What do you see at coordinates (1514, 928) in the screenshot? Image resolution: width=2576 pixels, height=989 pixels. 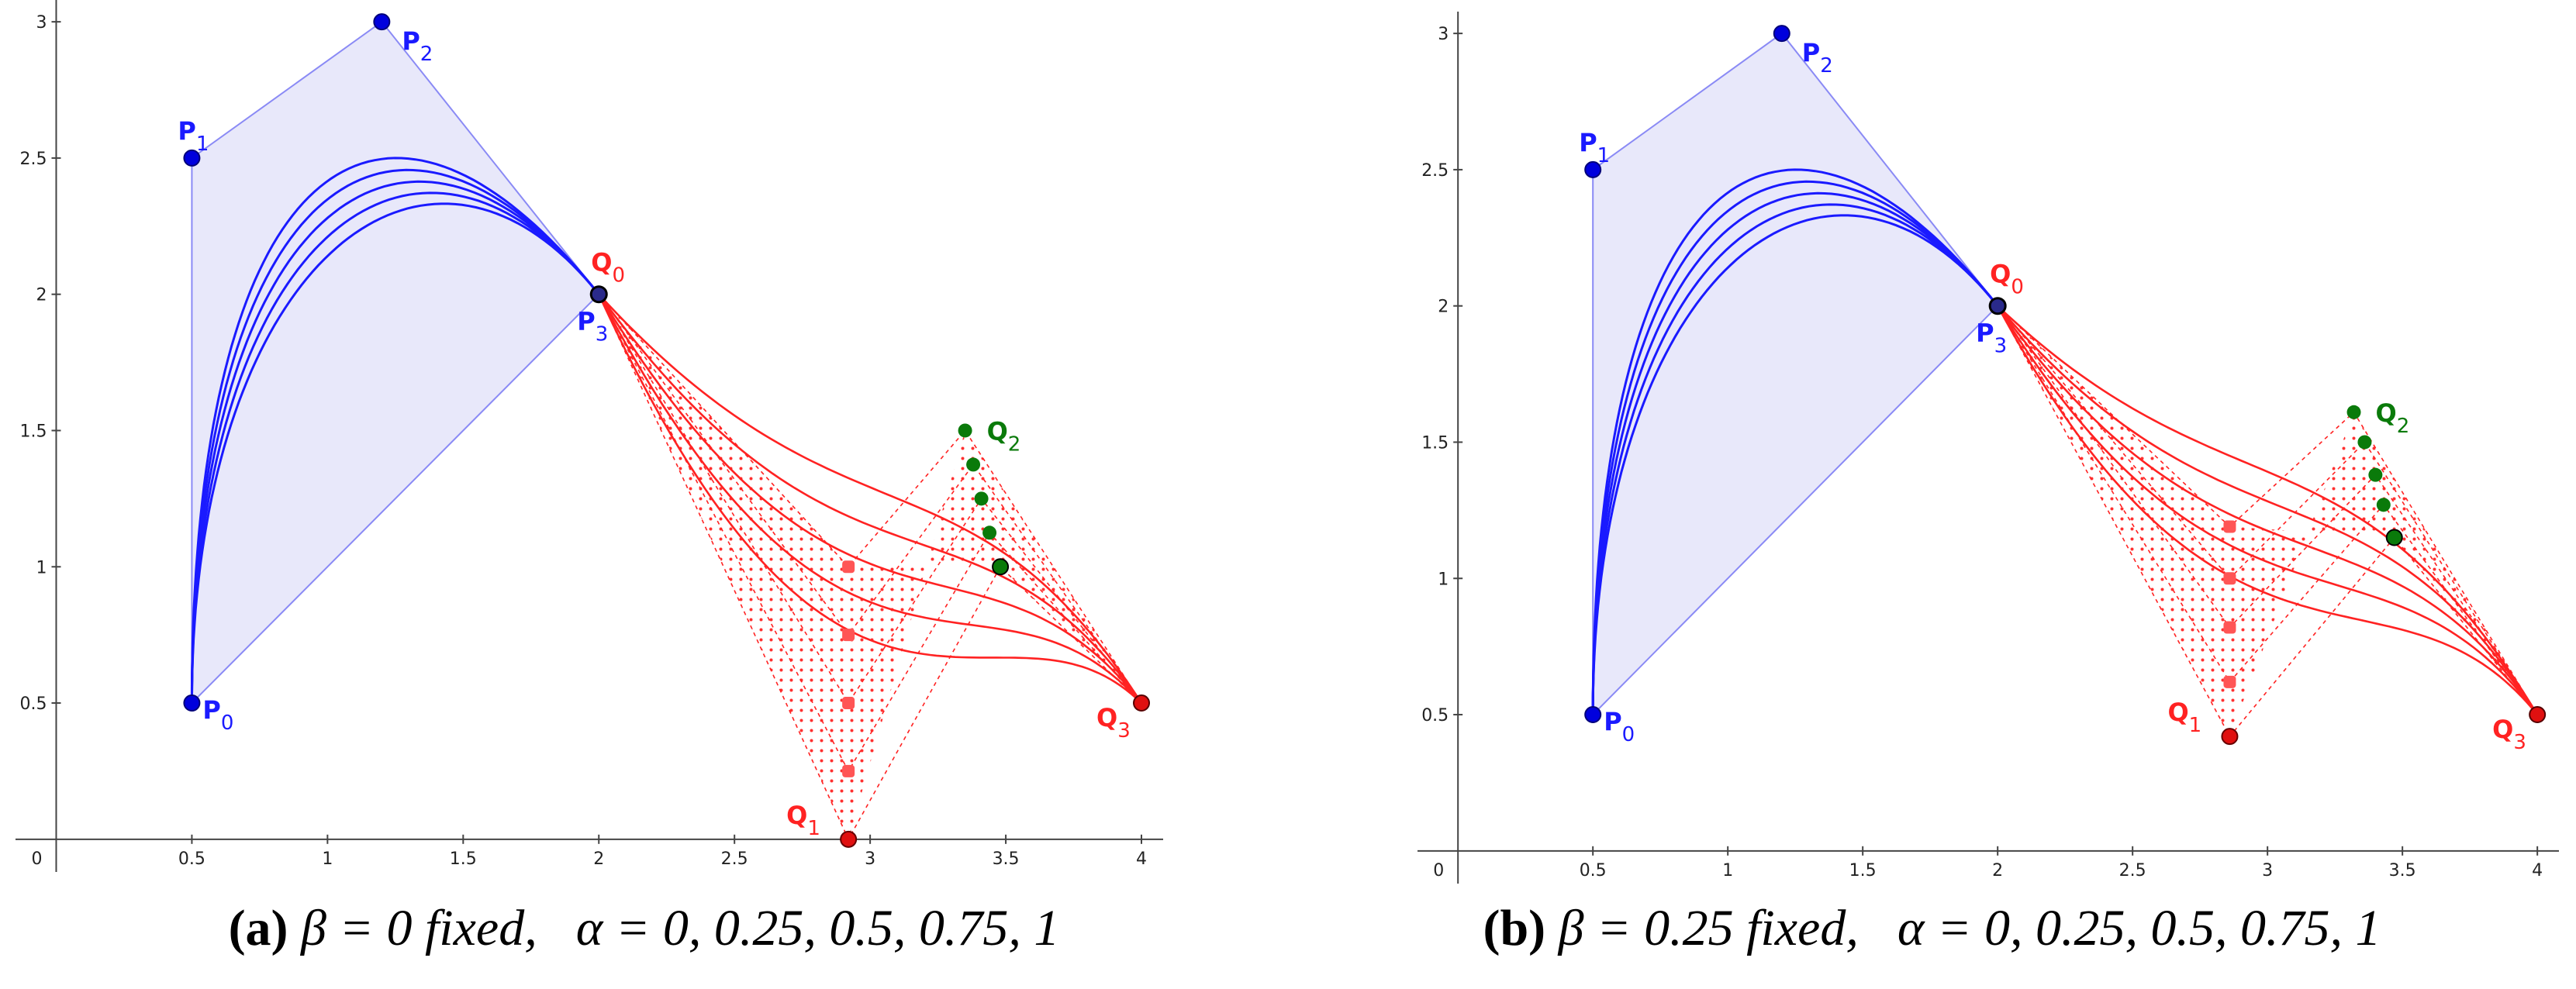 I see `caption-b-label: (b)` at bounding box center [1514, 928].